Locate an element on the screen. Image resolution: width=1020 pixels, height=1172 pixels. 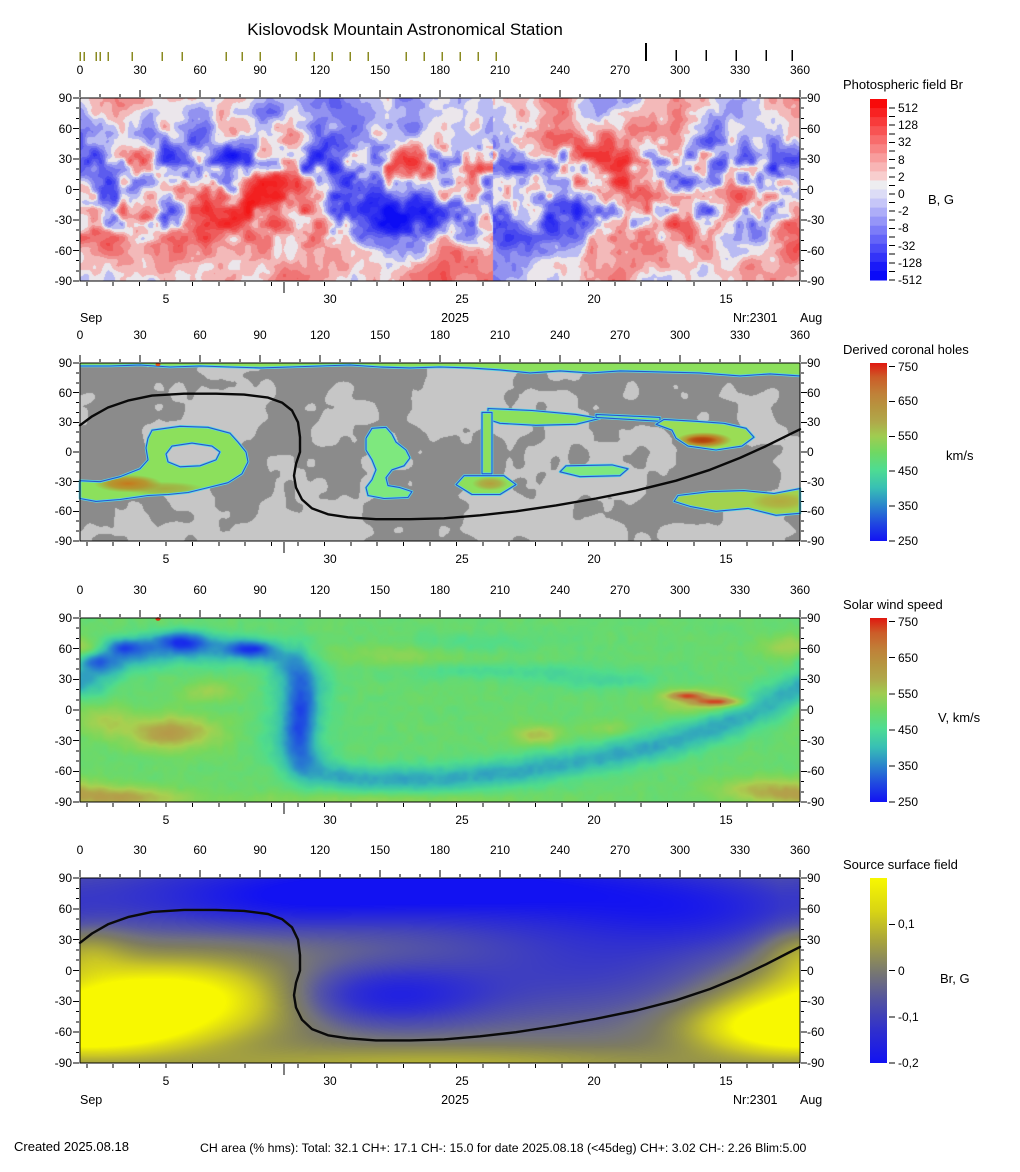
panel-solar-wind-heatmap is located at coordinates (440, 710).